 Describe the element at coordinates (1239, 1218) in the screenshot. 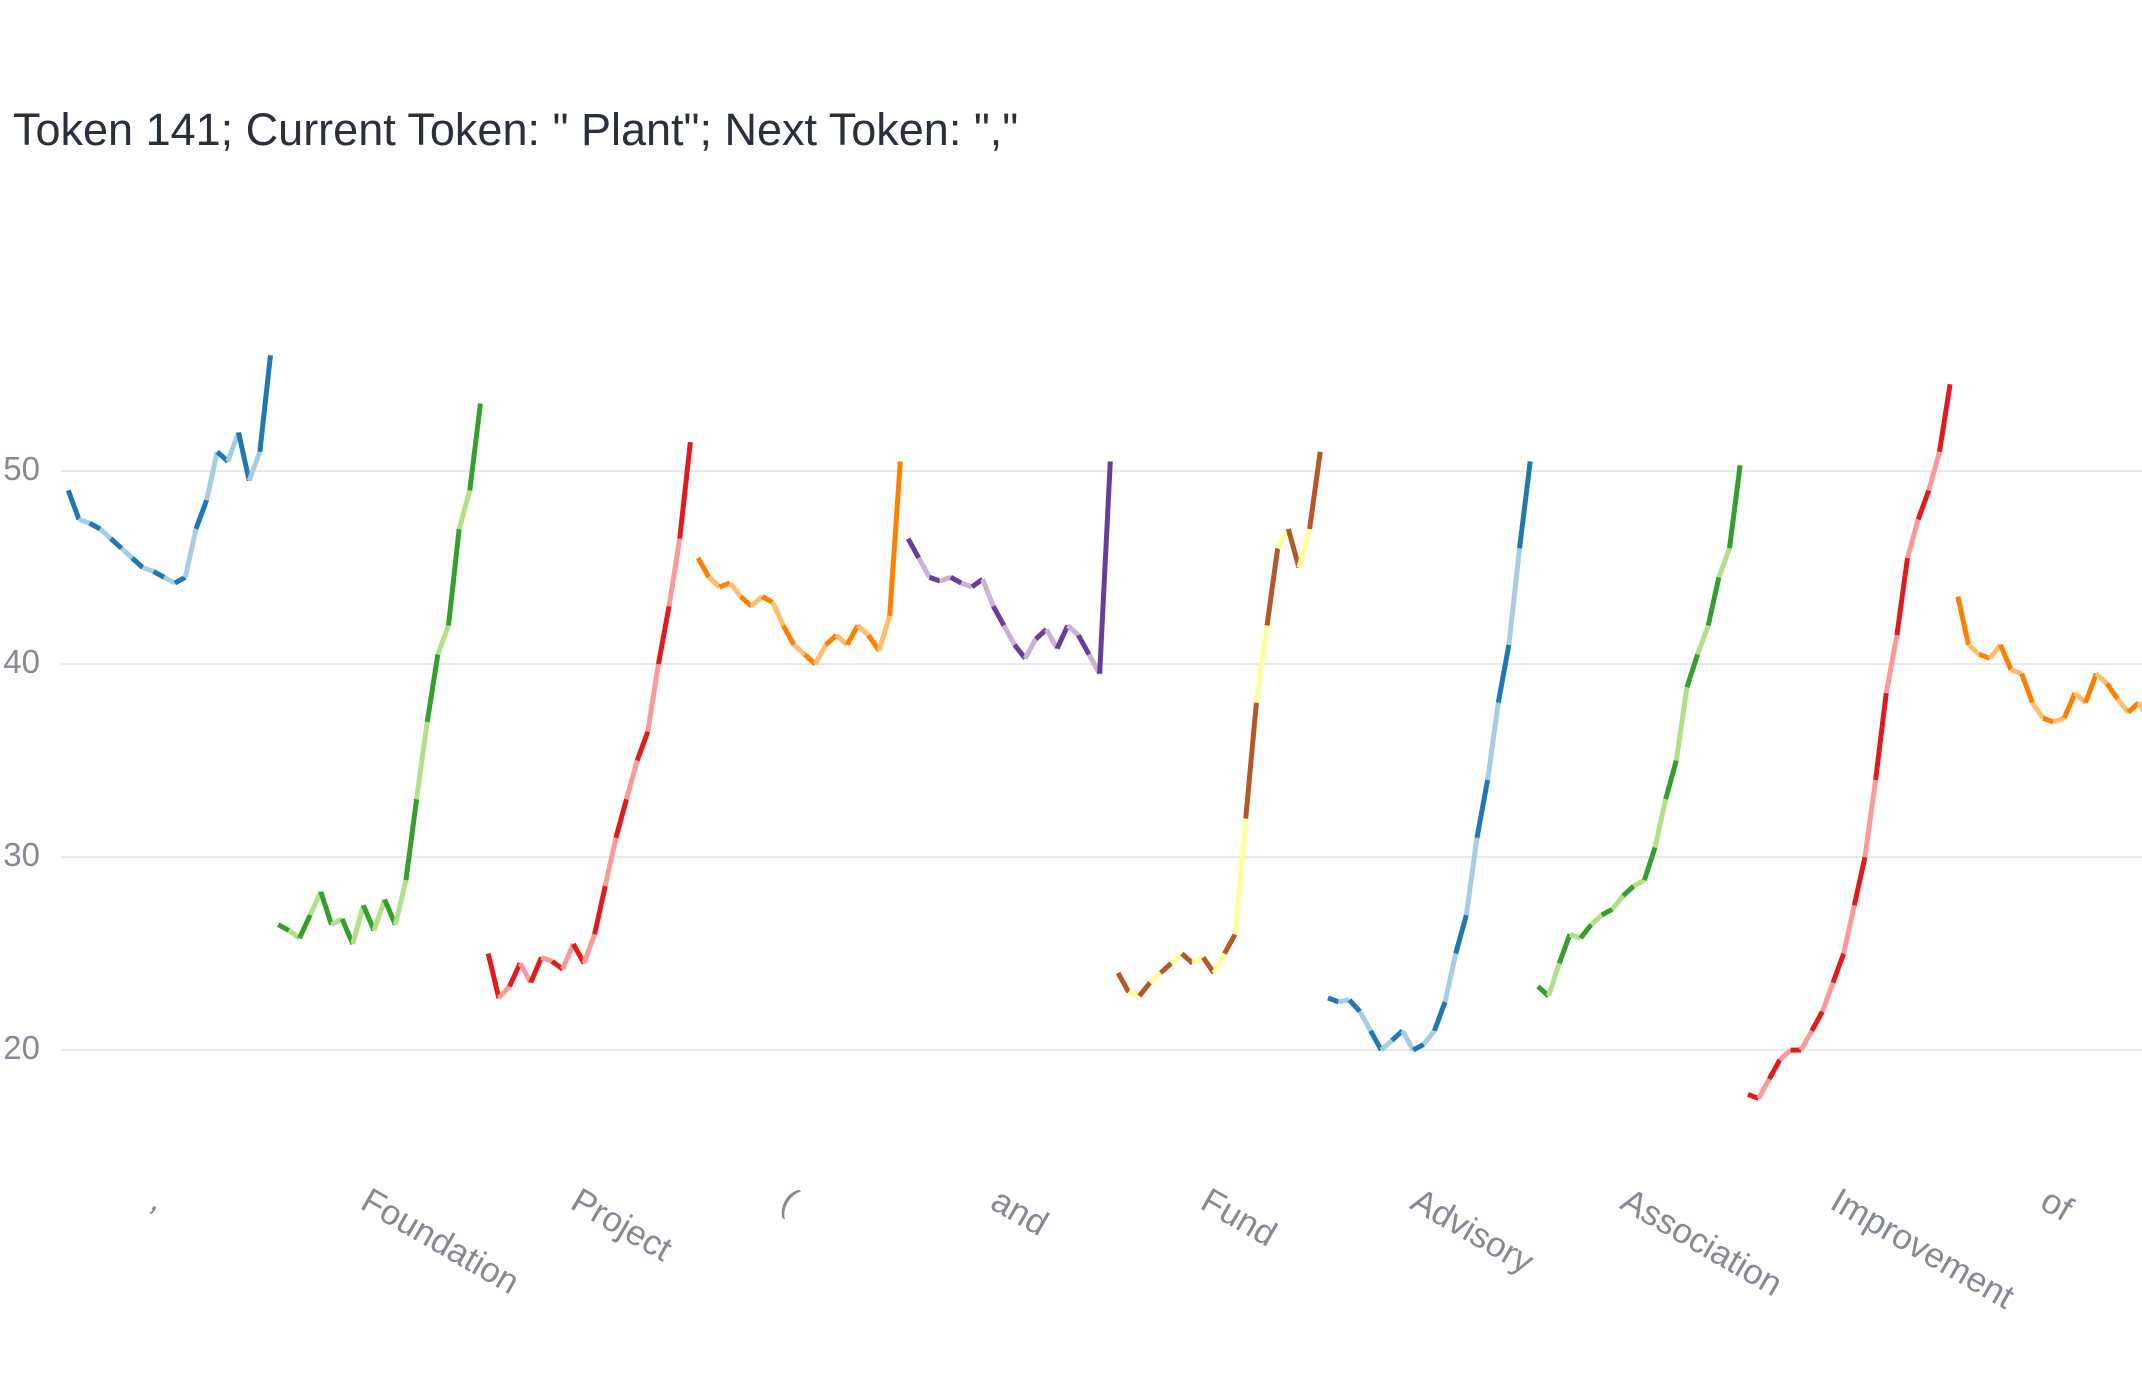

I see `x-tick-label: Fund` at that location.